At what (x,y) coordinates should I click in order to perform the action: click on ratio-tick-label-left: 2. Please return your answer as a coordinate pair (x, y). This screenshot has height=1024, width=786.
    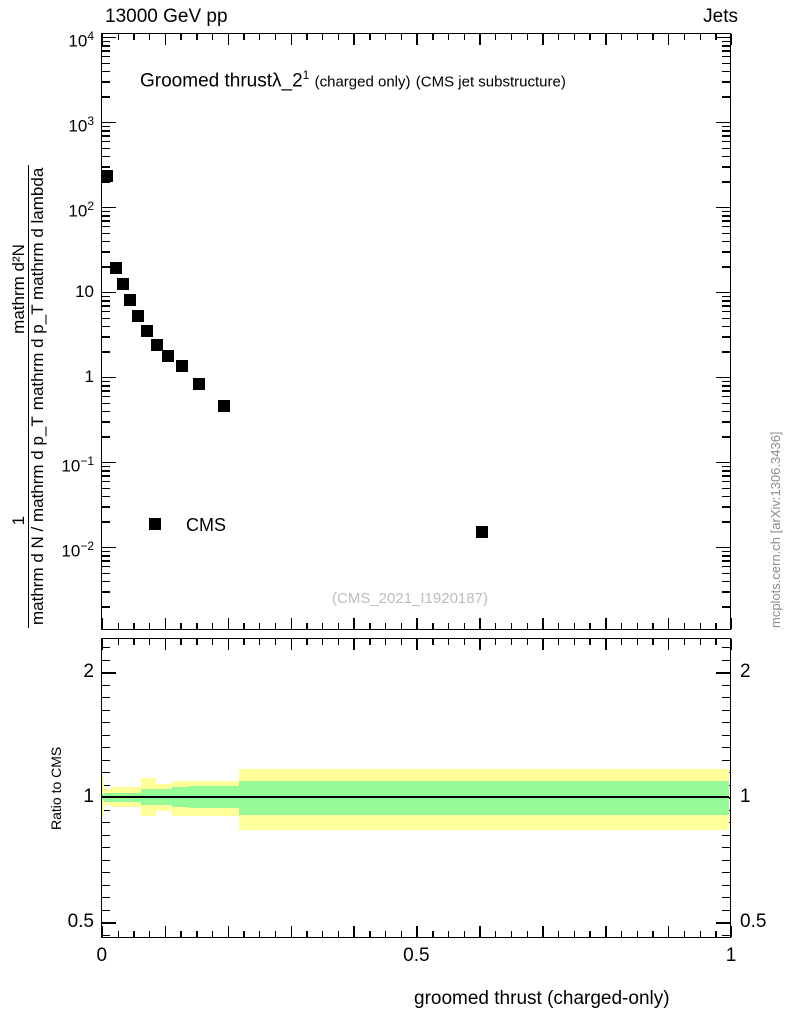
    Looking at the image, I should click on (88, 671).